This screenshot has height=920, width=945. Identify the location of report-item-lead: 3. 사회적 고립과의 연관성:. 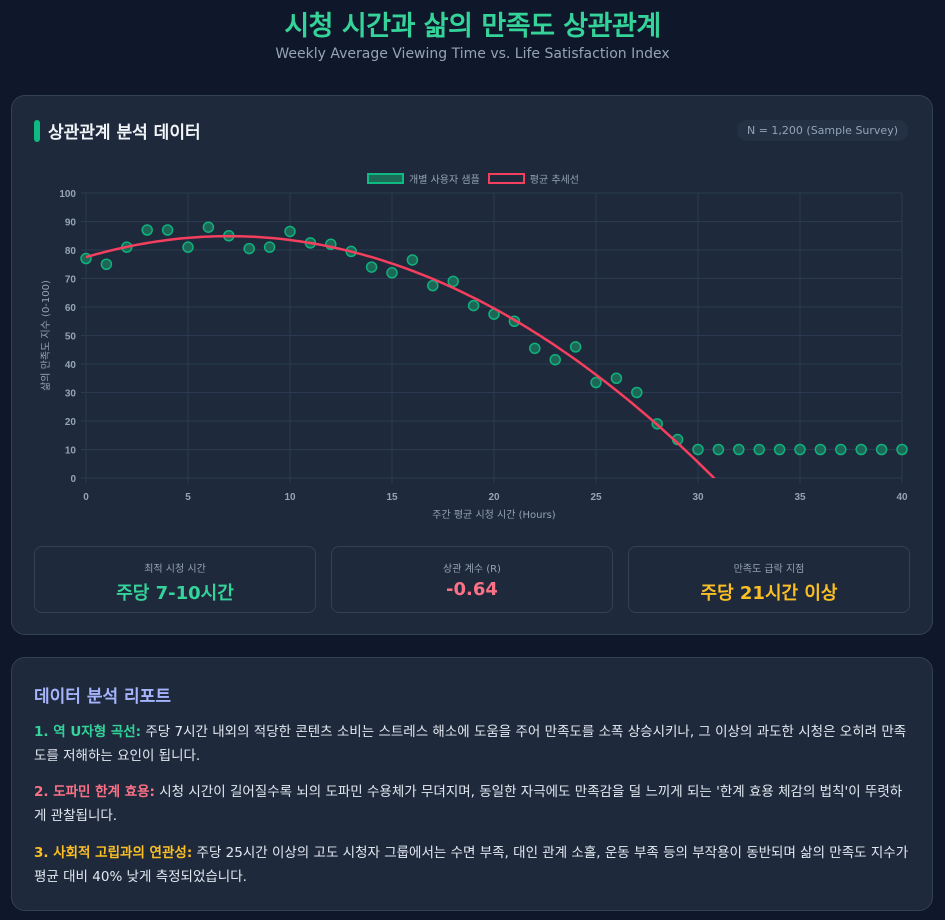
(113, 853).